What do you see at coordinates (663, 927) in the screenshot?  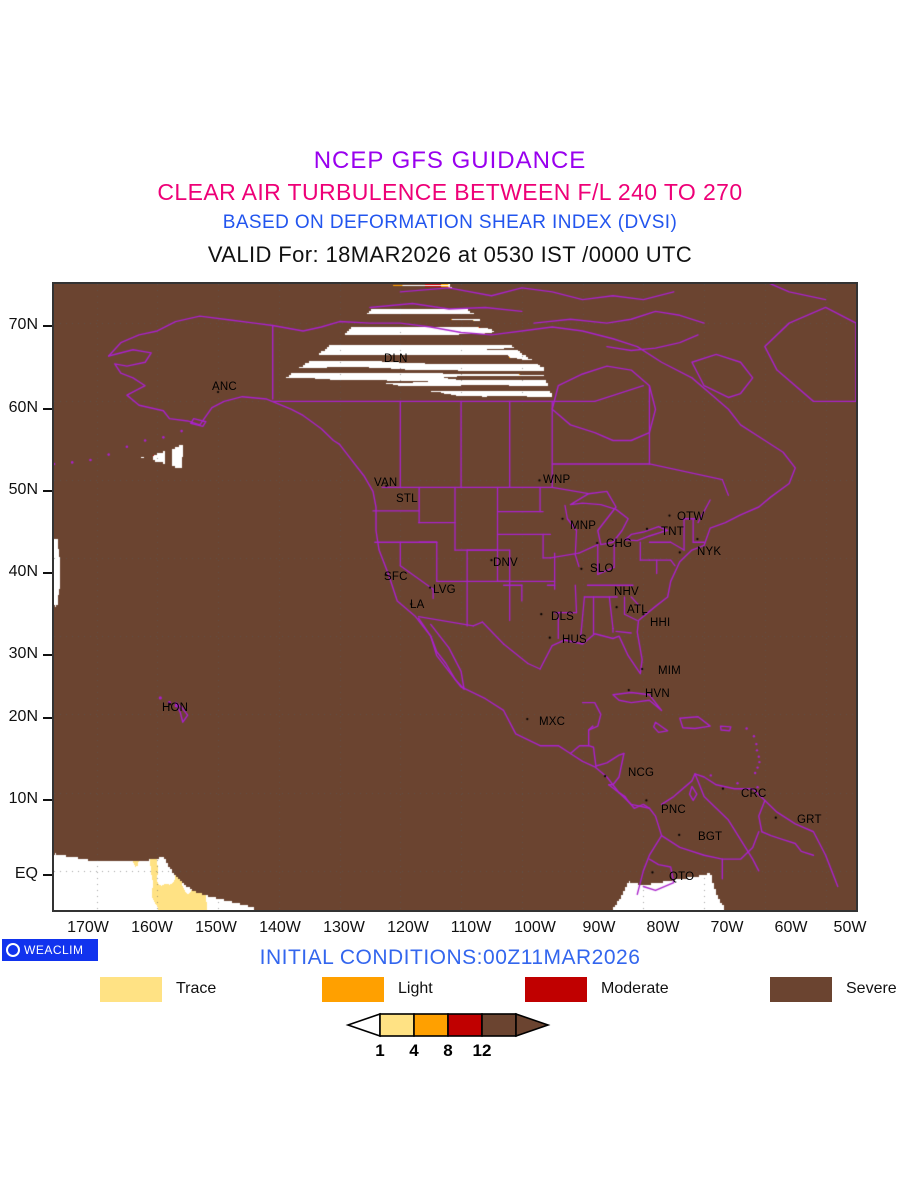 I see `lon-tick-label: 80W` at bounding box center [663, 927].